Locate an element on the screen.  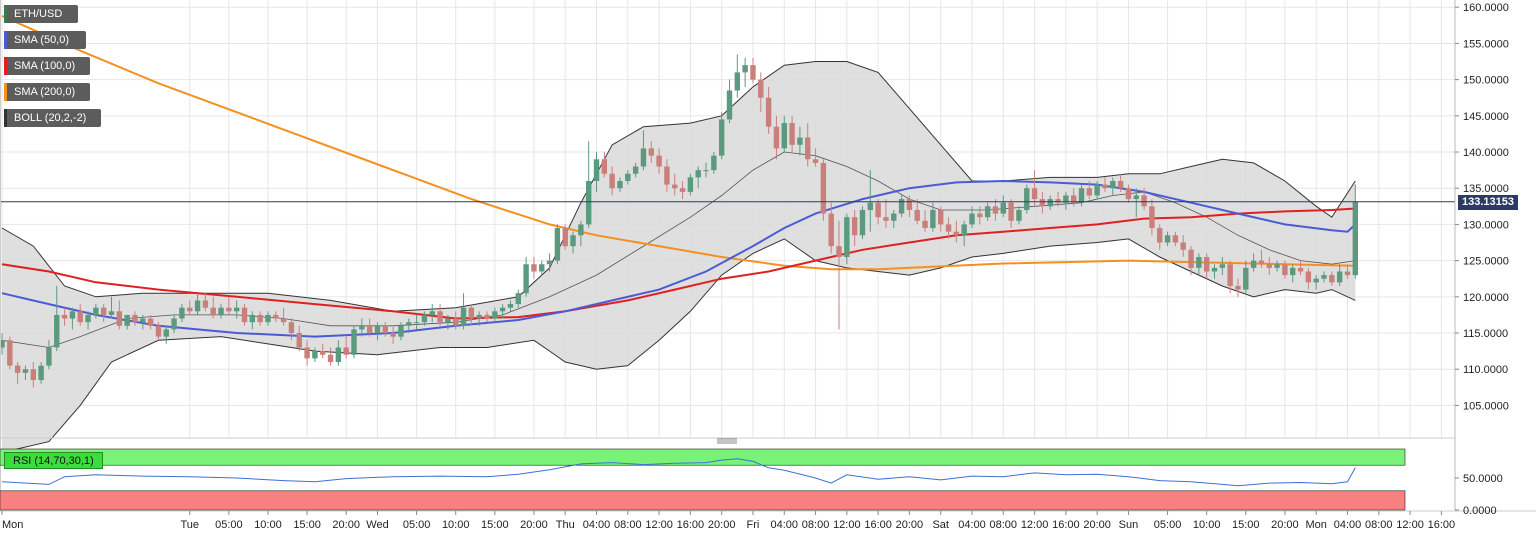
time-tick-label: 10:00 is located at coordinates (268, 525).